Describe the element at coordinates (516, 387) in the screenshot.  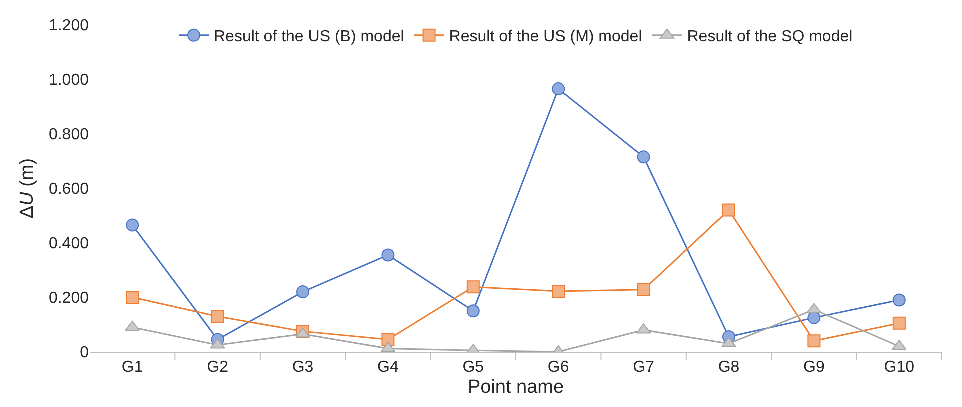
I see `x-axis-title: Point name` at that location.